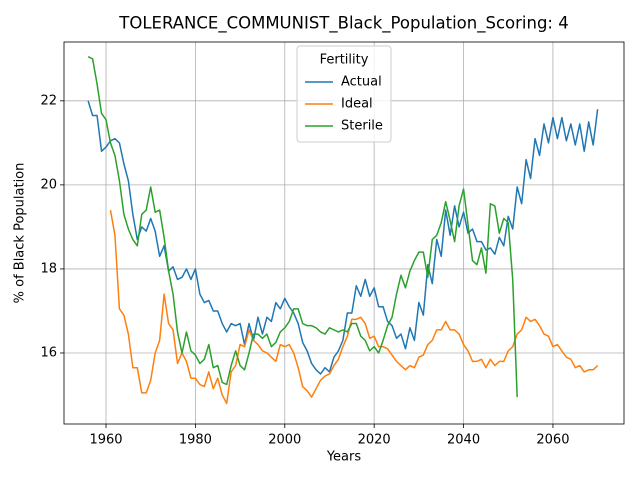 The width and height of the screenshot is (640, 484). I want to click on y-axis-label: % of Black Population, so click(20, 233).